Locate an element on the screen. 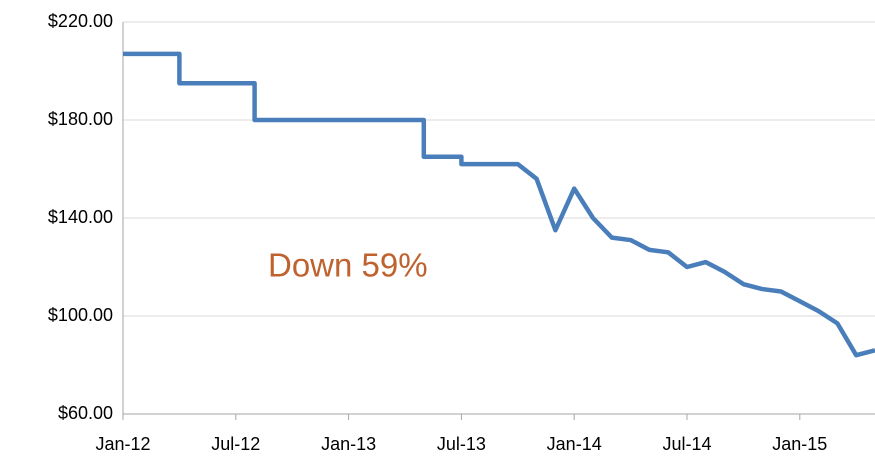 The width and height of the screenshot is (875, 462). y-tick-label: $180.00 is located at coordinates (80, 119).